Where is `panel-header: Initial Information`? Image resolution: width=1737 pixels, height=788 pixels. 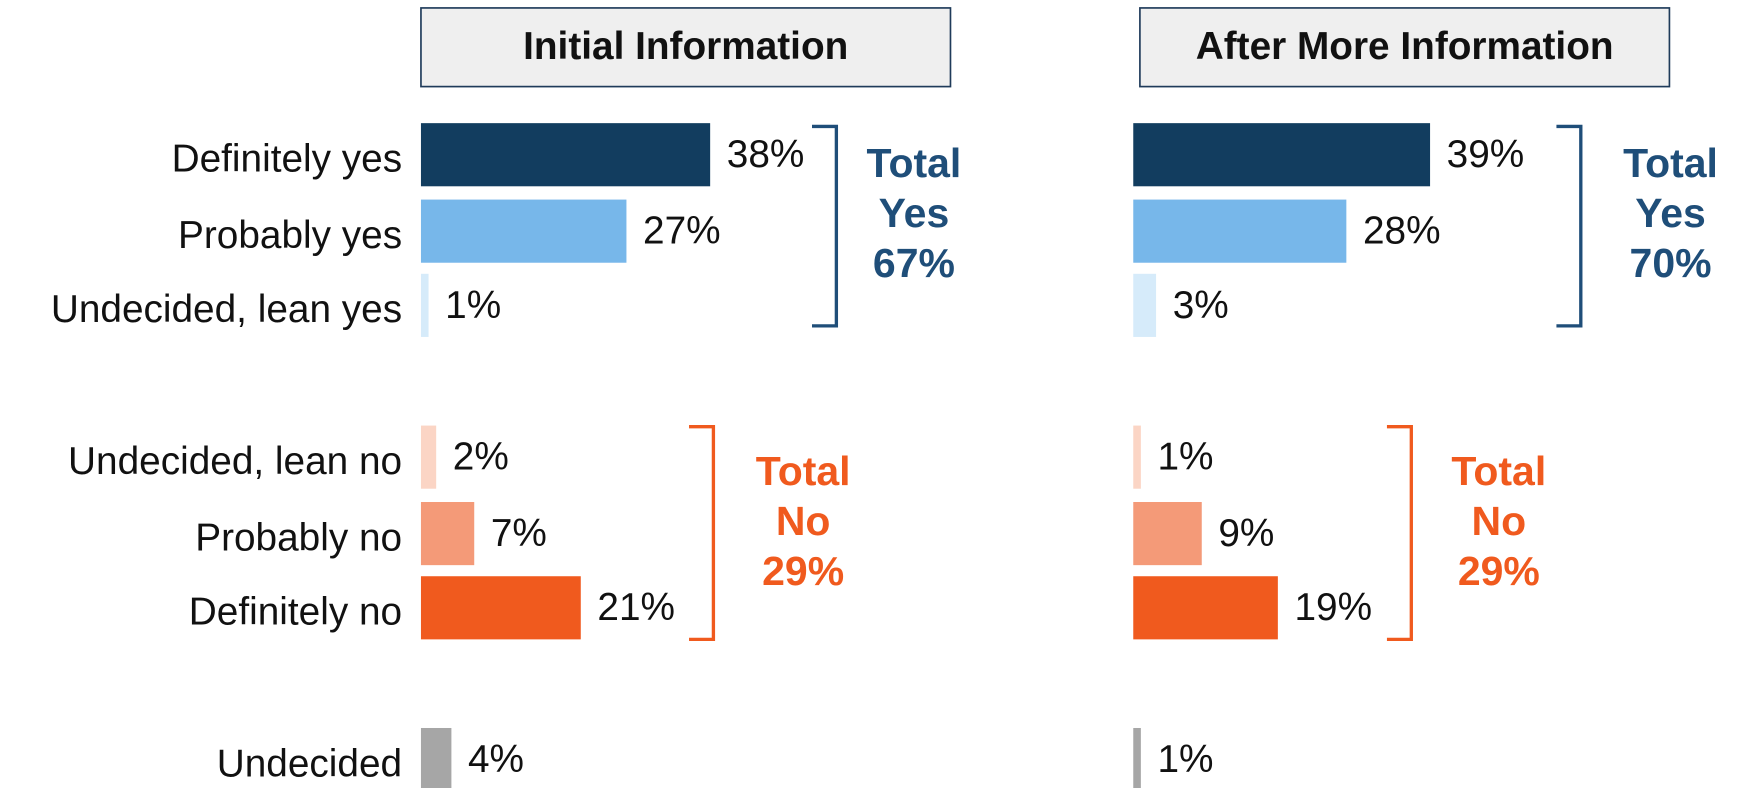 panel-header: Initial Information is located at coordinates (685, 46).